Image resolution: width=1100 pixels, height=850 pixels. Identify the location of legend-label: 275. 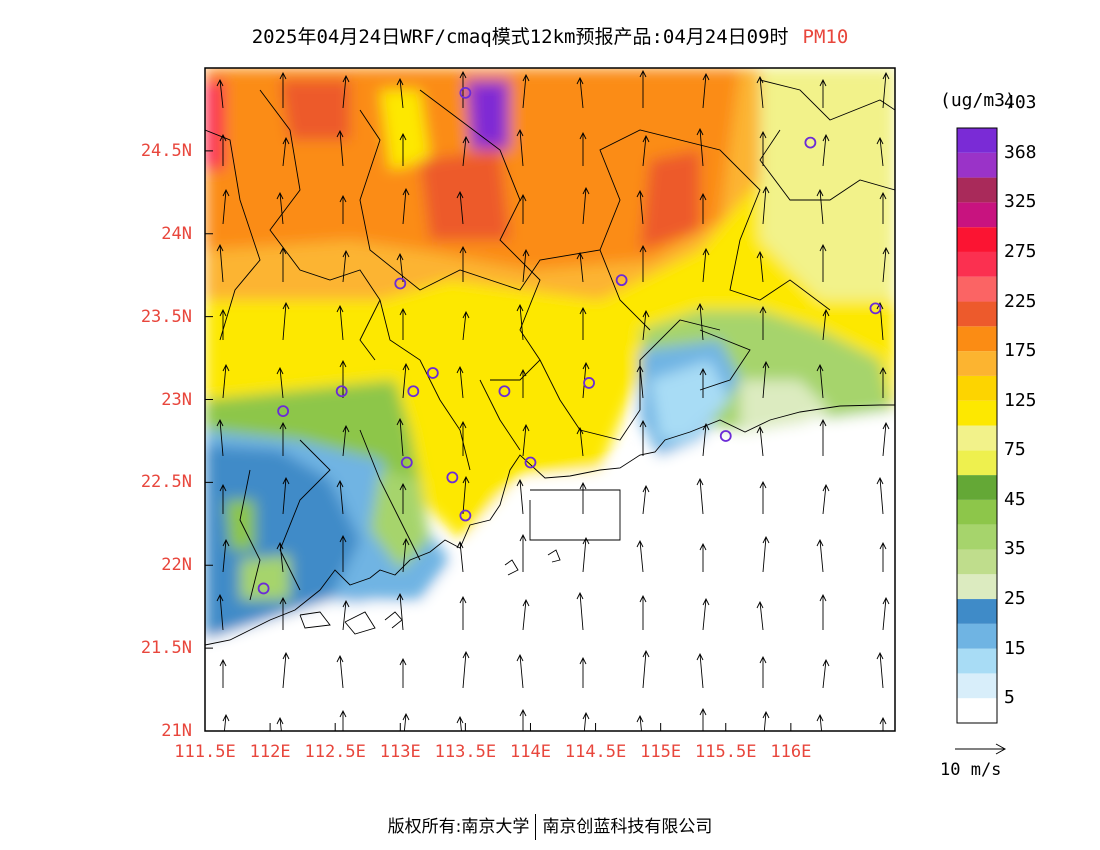
(1020, 251).